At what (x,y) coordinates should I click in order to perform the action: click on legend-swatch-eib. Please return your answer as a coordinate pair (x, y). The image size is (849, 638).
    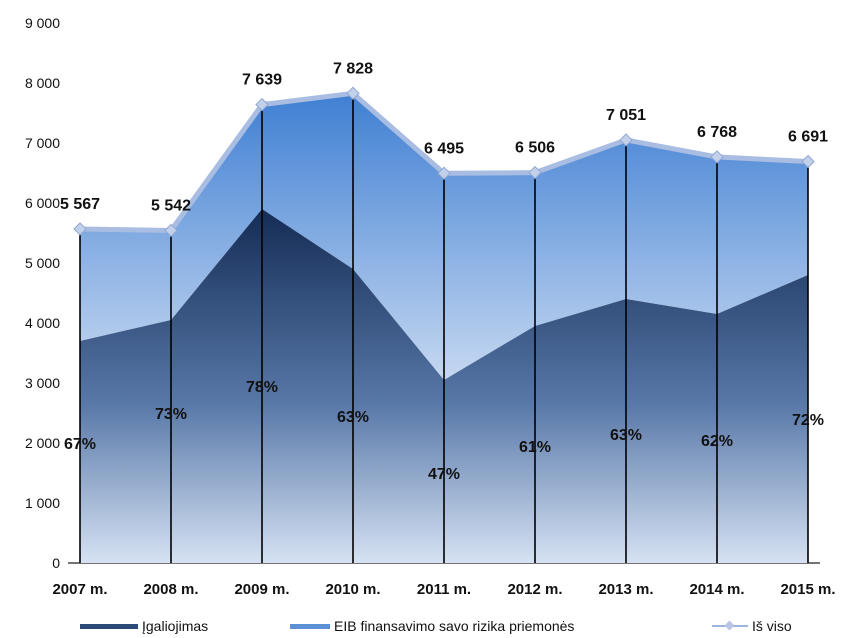
    Looking at the image, I should click on (310, 626).